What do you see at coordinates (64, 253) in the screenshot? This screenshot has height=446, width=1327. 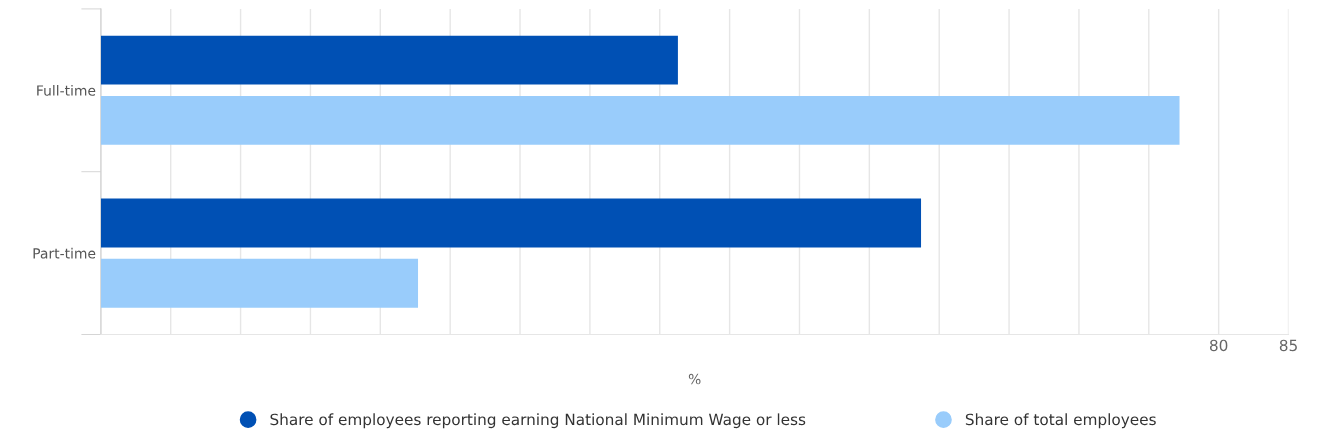 I see `y-tick-label: Part-time` at bounding box center [64, 253].